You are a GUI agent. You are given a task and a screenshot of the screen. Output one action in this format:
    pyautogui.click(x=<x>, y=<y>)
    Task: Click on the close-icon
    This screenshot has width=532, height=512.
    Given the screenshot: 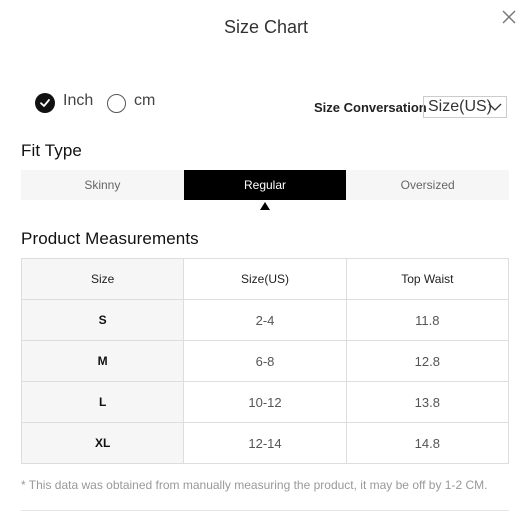 What is the action you would take?
    pyautogui.click(x=509, y=17)
    